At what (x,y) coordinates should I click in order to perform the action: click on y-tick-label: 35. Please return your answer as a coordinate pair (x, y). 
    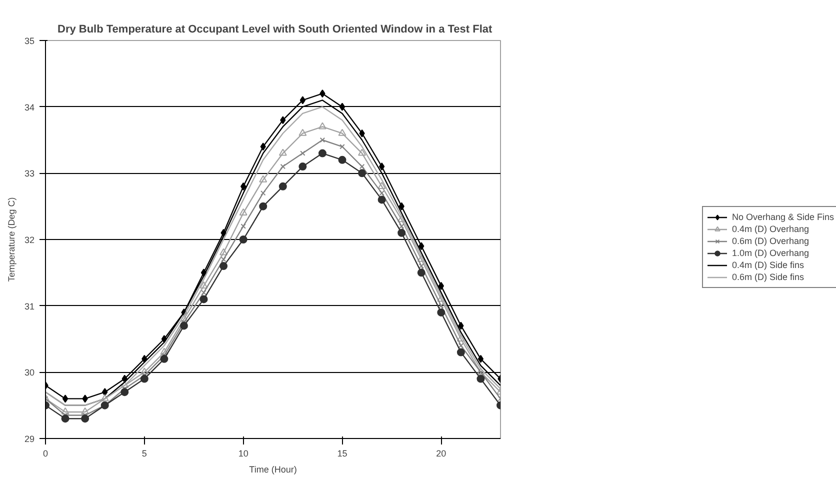
    Looking at the image, I should click on (29, 41).